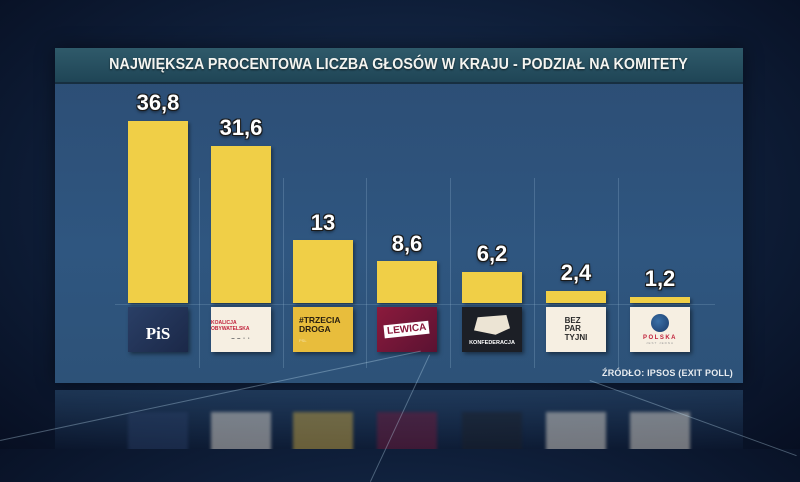 The image size is (800, 482). Describe the element at coordinates (576, 337) in the screenshot. I see `bez-logo-line3: TYJNI` at that location.